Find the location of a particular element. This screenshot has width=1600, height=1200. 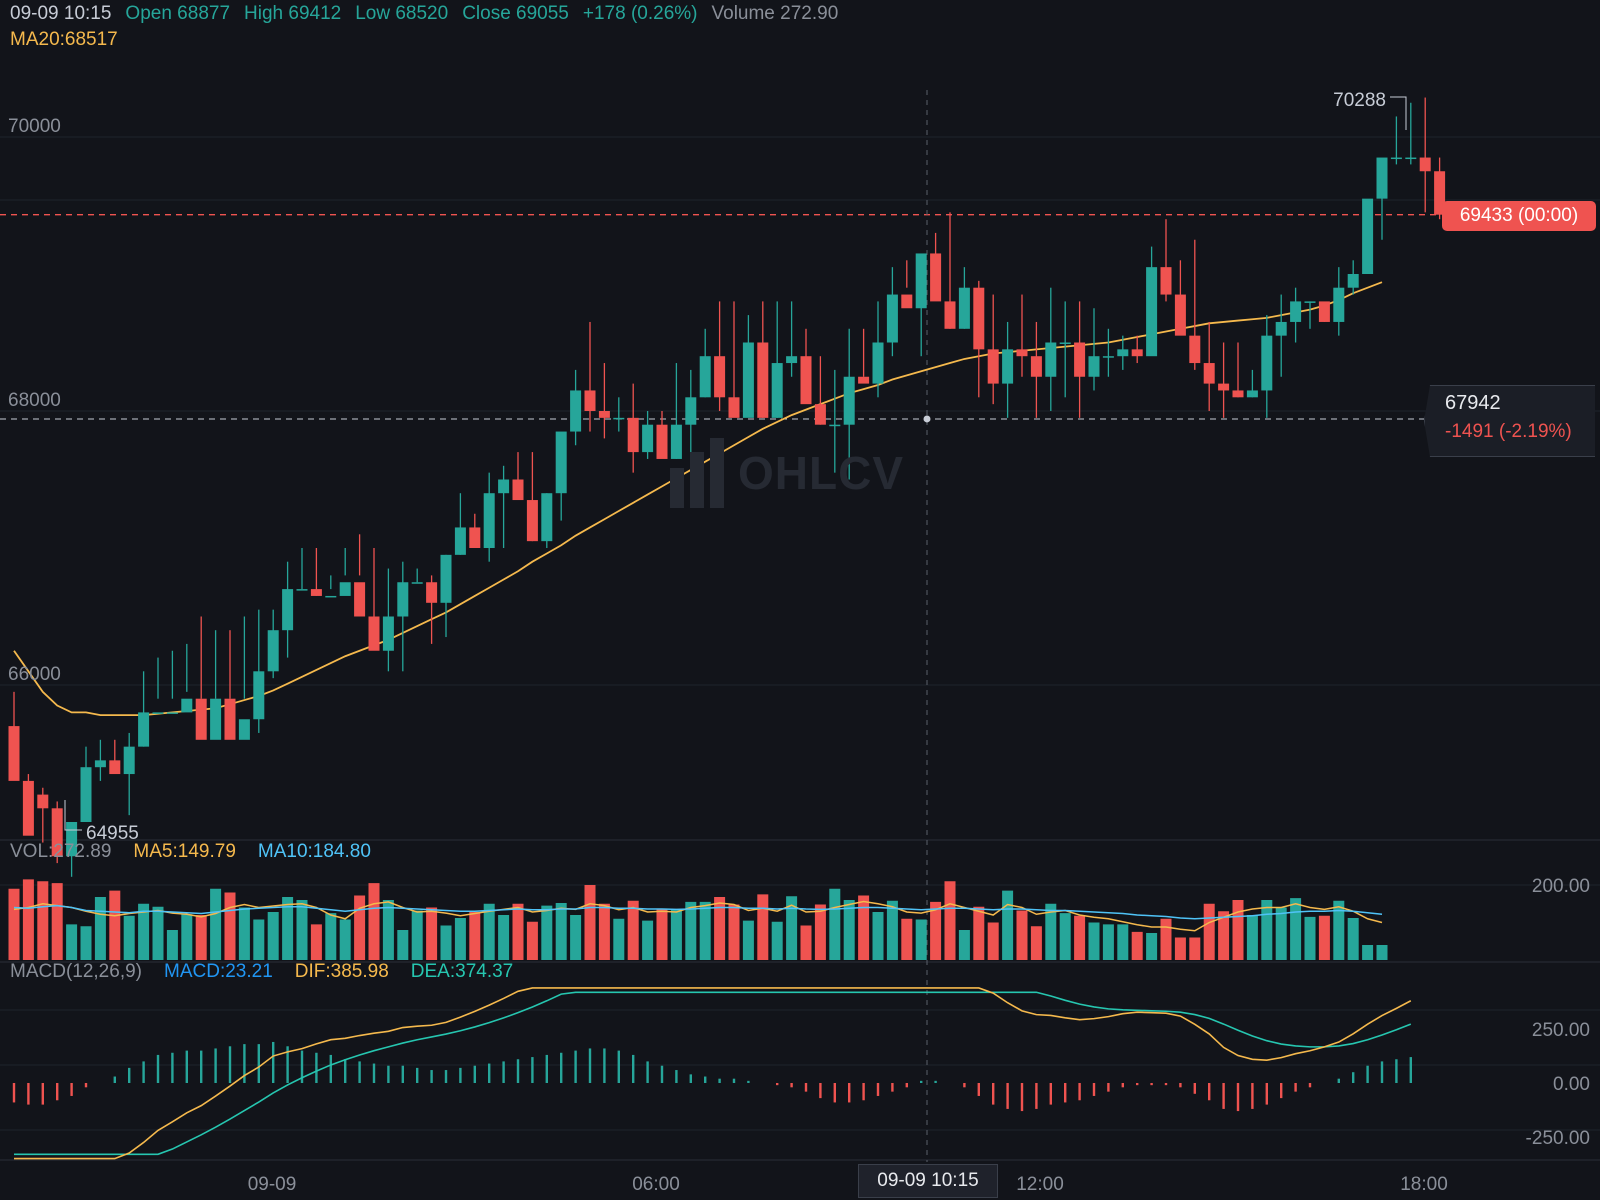

min-price-label: 64955 is located at coordinates (112, 833).